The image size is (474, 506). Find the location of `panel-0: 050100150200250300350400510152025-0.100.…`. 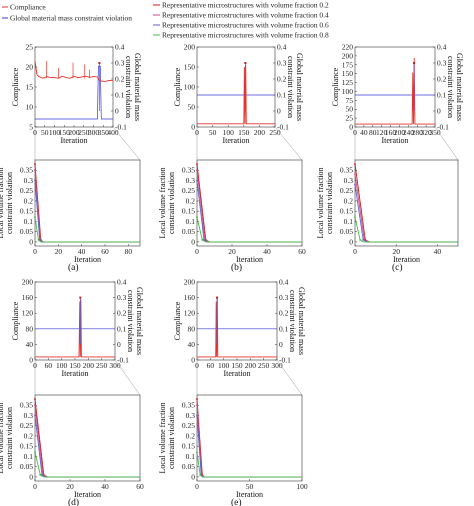

panel-0: 050100150200250300350400510152025-0.100.… is located at coordinates (71, 154).